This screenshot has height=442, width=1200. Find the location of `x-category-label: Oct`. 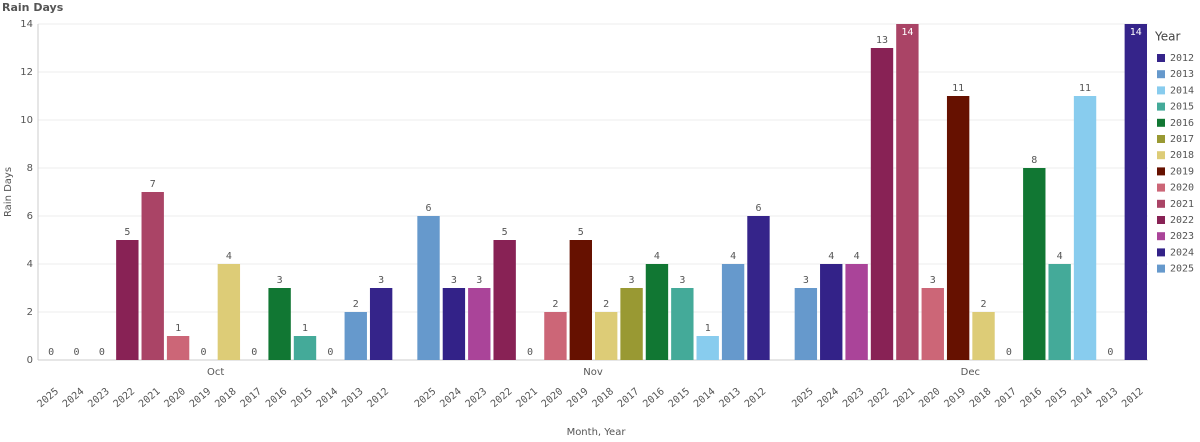

x-category-label: Oct is located at coordinates (215, 372).